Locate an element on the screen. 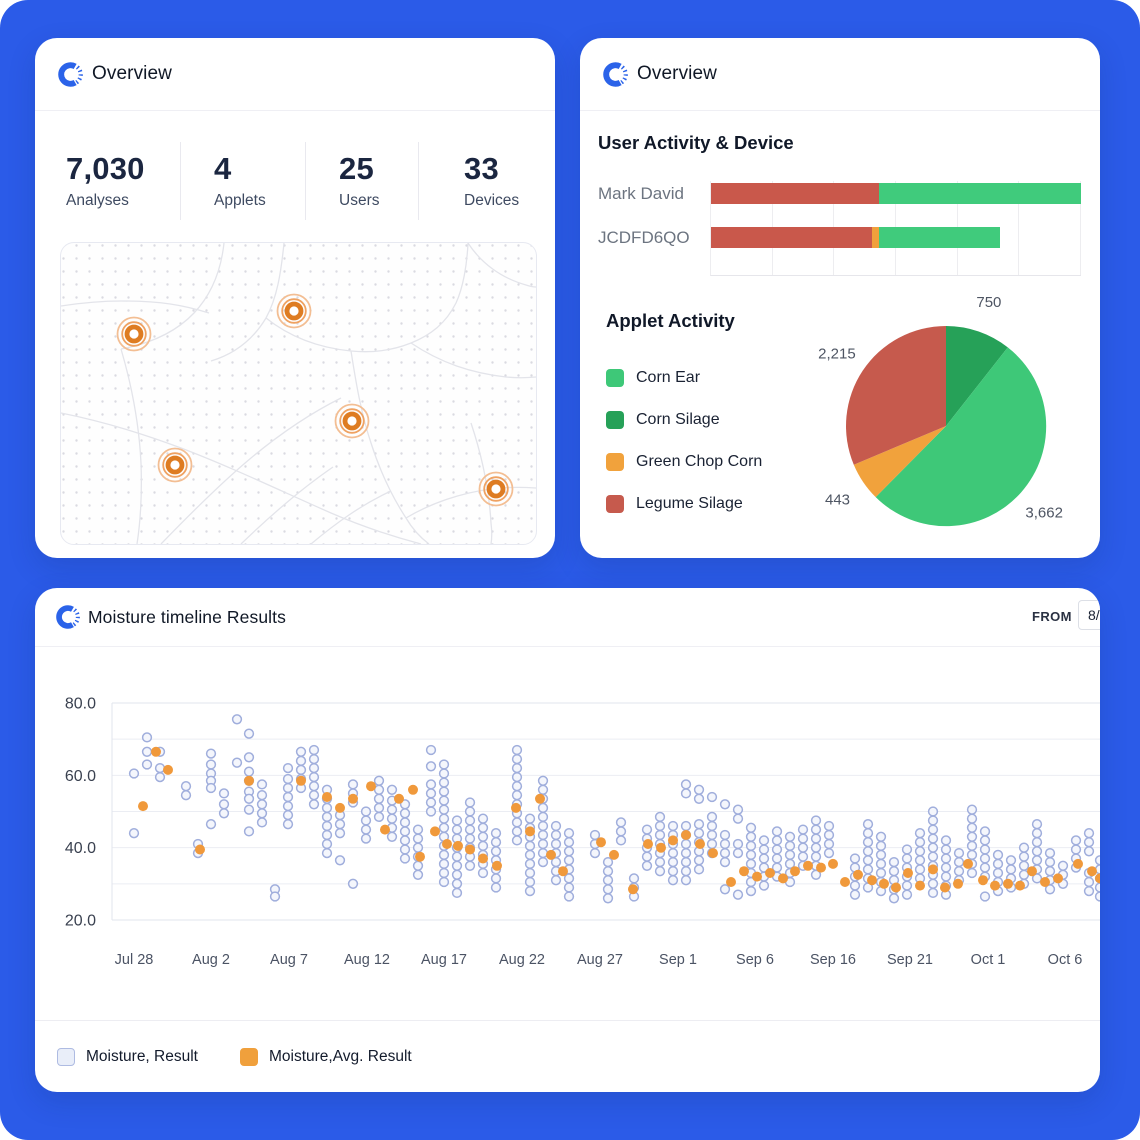 This screenshot has height=1140, width=1140. map-canvas is located at coordinates (298, 393).